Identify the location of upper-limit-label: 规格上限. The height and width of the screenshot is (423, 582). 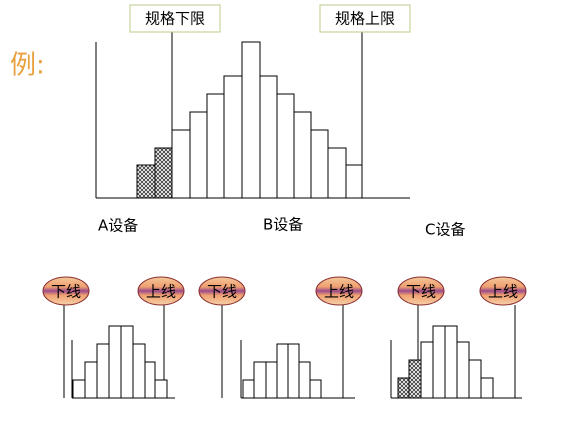
(365, 19).